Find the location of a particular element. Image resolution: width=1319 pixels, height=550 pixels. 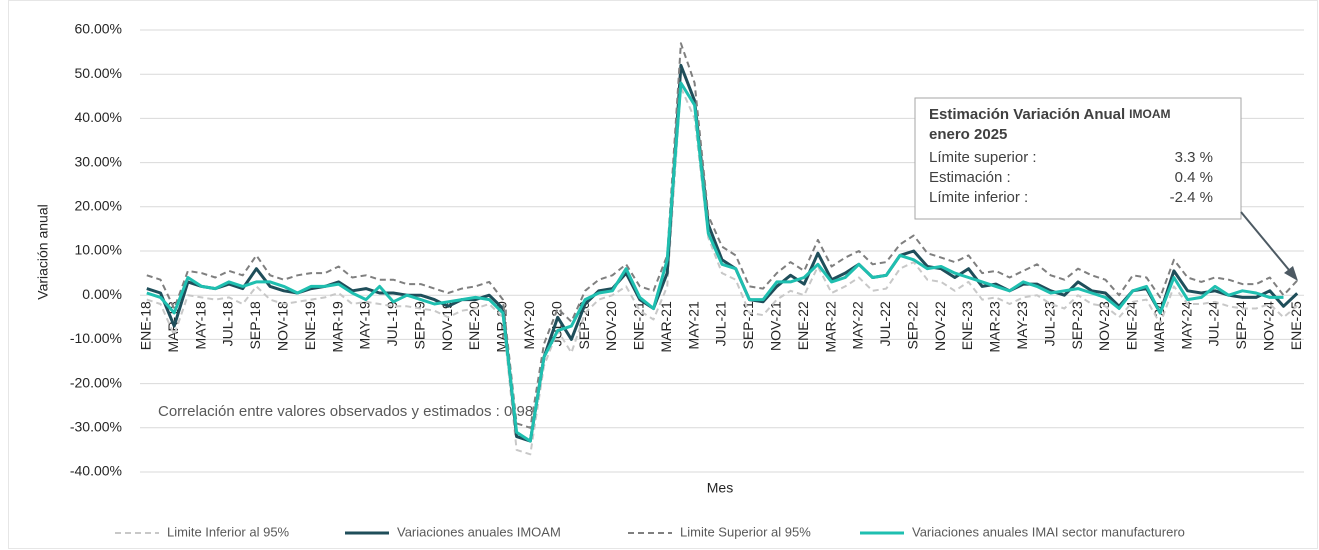

annotation-row-label: Estimación : is located at coordinates (970, 177).